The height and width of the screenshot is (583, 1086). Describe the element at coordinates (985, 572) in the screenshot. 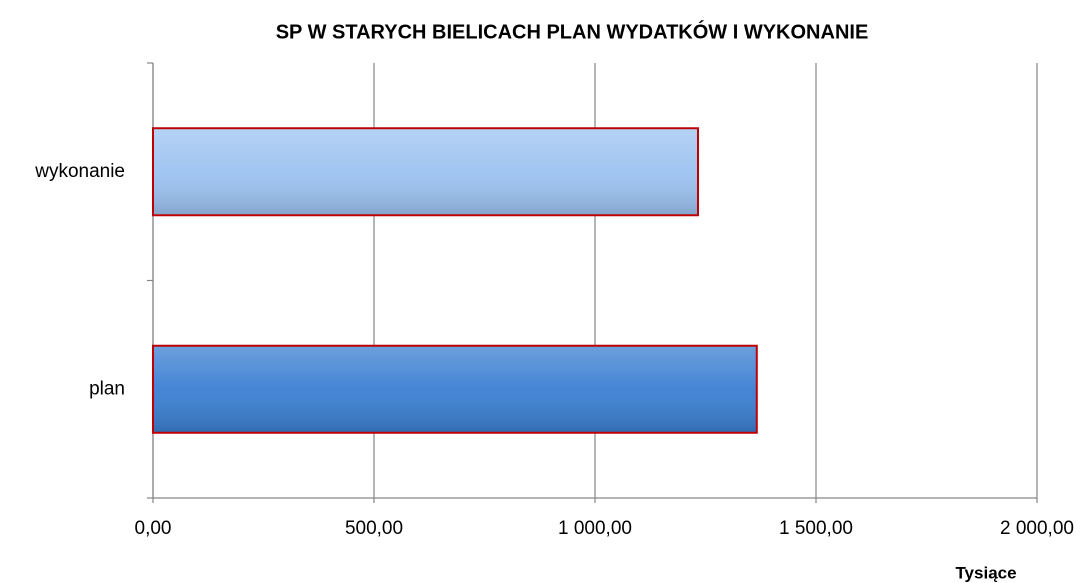

I see `axis-unit-label: Tysiące` at that location.